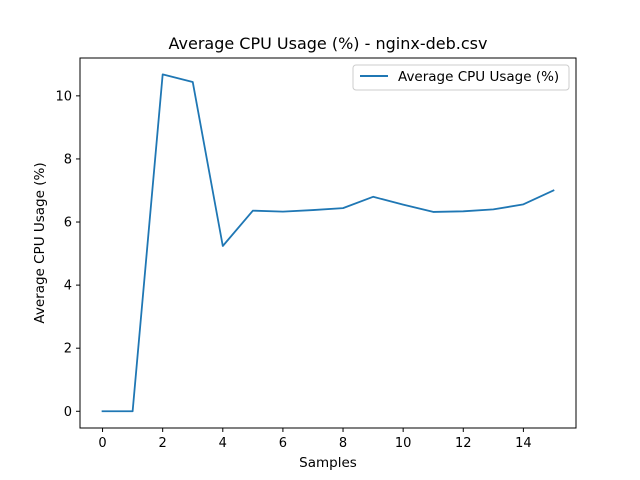 This screenshot has height=480, width=640. Describe the element at coordinates (163, 443) in the screenshot. I see `x-tick-label: 2` at that location.